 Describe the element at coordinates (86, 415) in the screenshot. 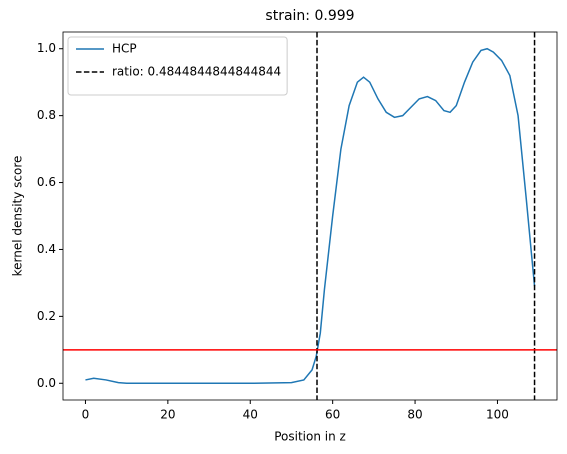

I see `x-tick-label: 0` at that location.